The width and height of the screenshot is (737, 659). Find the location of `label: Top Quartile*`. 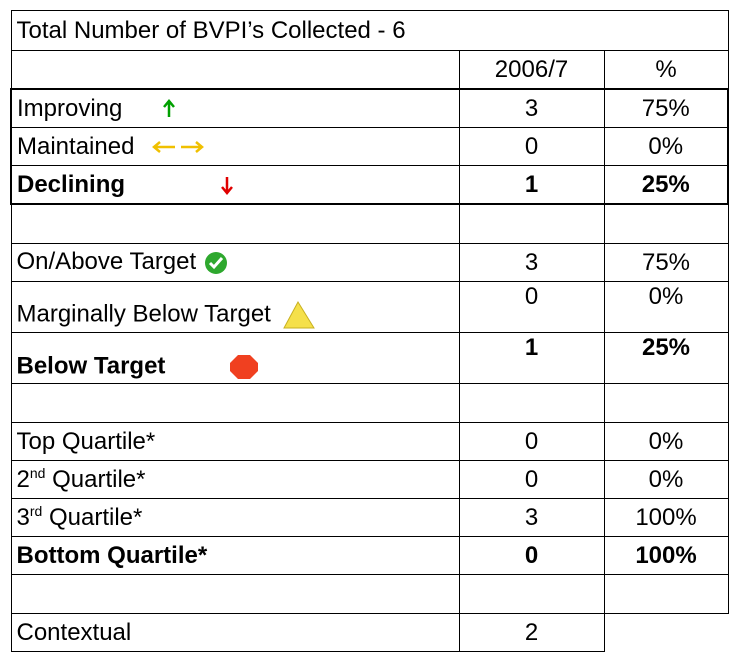

label: Top Quartile* is located at coordinates (235, 441).